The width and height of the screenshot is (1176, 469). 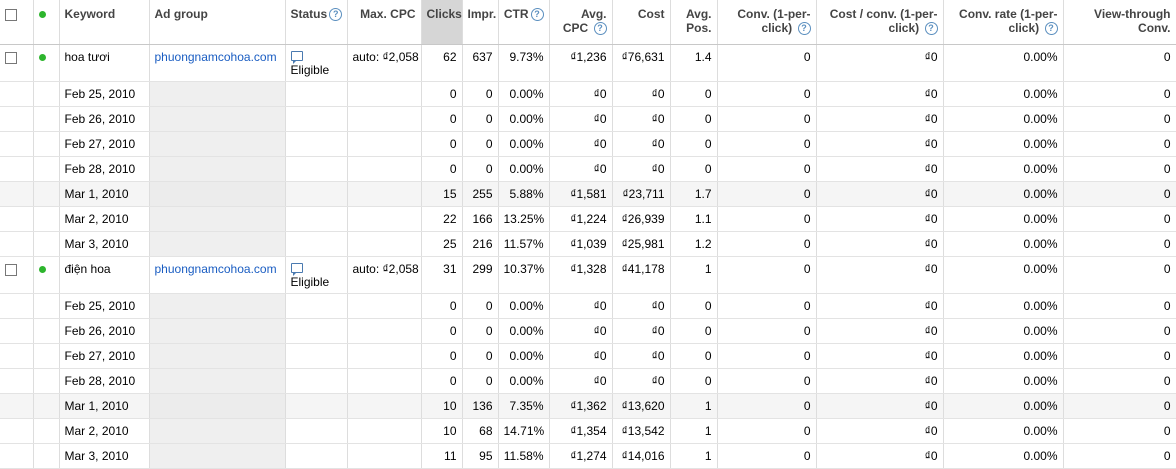 I want to click on keyword-column-header: Keyword, so click(x=104, y=22).